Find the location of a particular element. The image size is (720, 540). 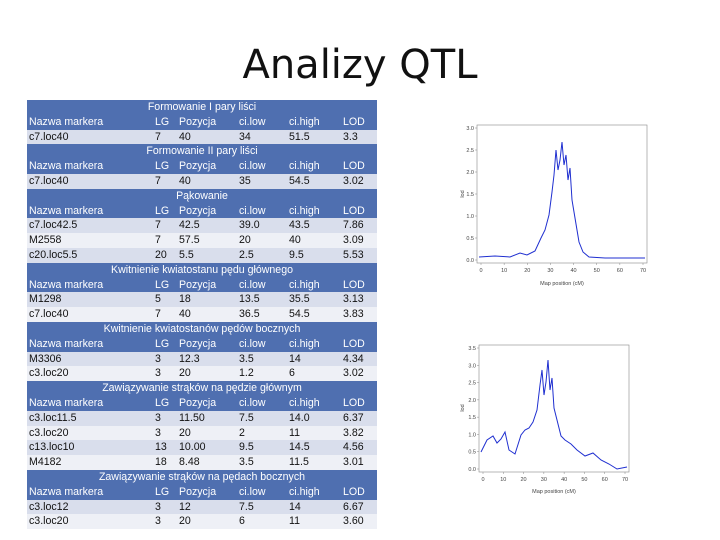

cell-cihigh: 11.5 is located at coordinates (299, 462).